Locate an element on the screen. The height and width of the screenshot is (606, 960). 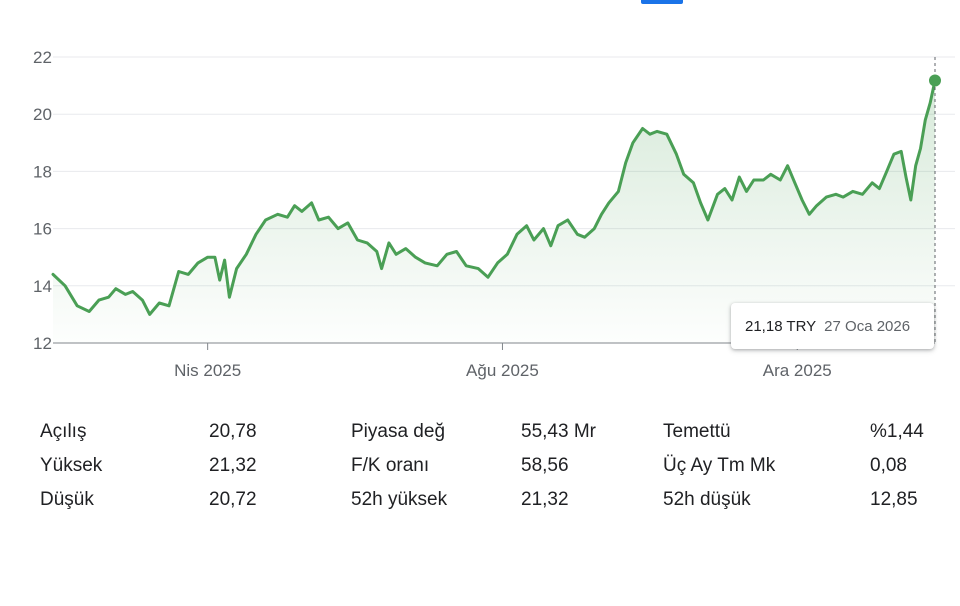
stat-label: 52h yüksek is located at coordinates (399, 499).